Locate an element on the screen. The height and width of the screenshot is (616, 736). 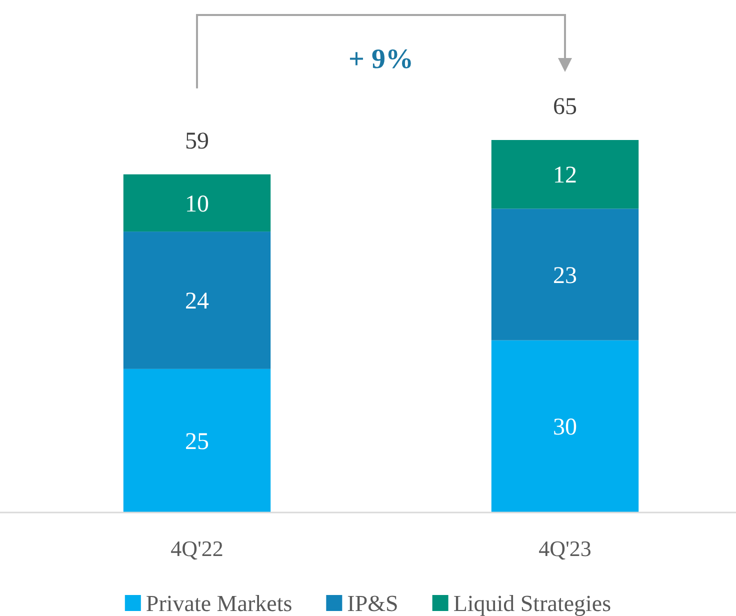
data-label: 30 is located at coordinates (565, 427).